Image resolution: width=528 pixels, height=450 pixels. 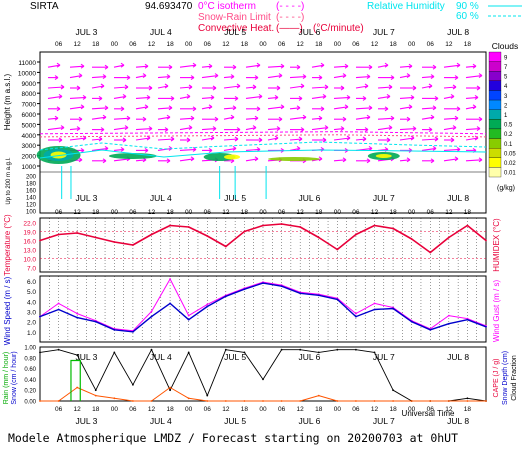 I want to click on rain-top-day-label: JUL 4, so click(x=161, y=357).